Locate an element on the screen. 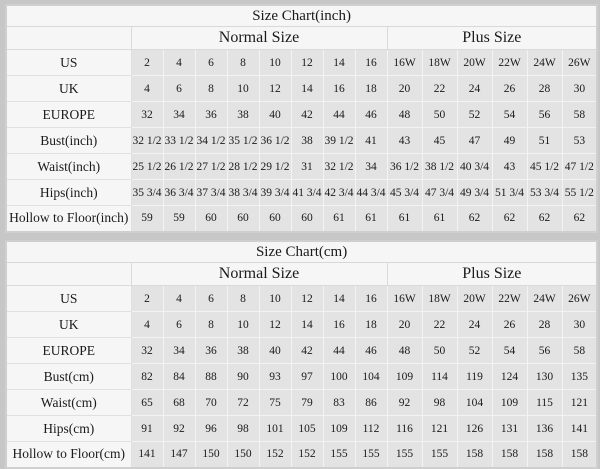  size-value-cell: 33 1/2 is located at coordinates (179, 140).